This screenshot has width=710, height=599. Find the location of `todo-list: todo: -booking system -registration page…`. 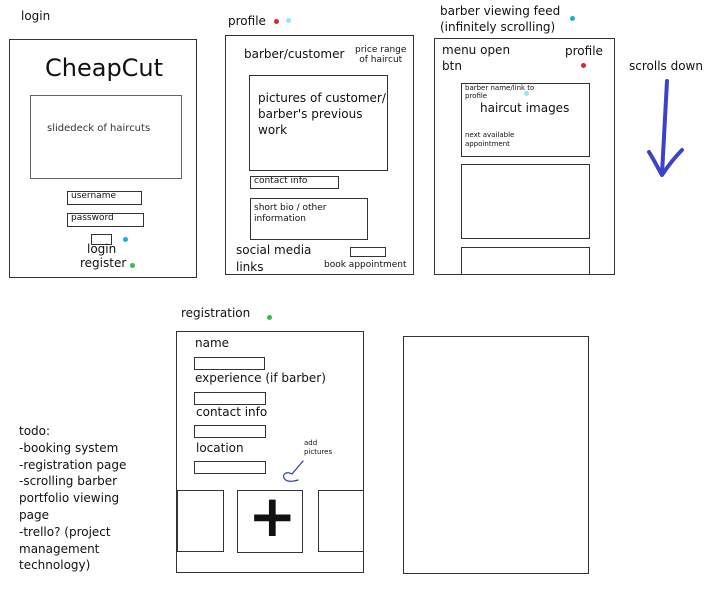

todo-list: todo: -booking system -registration page… is located at coordinates (75, 498).